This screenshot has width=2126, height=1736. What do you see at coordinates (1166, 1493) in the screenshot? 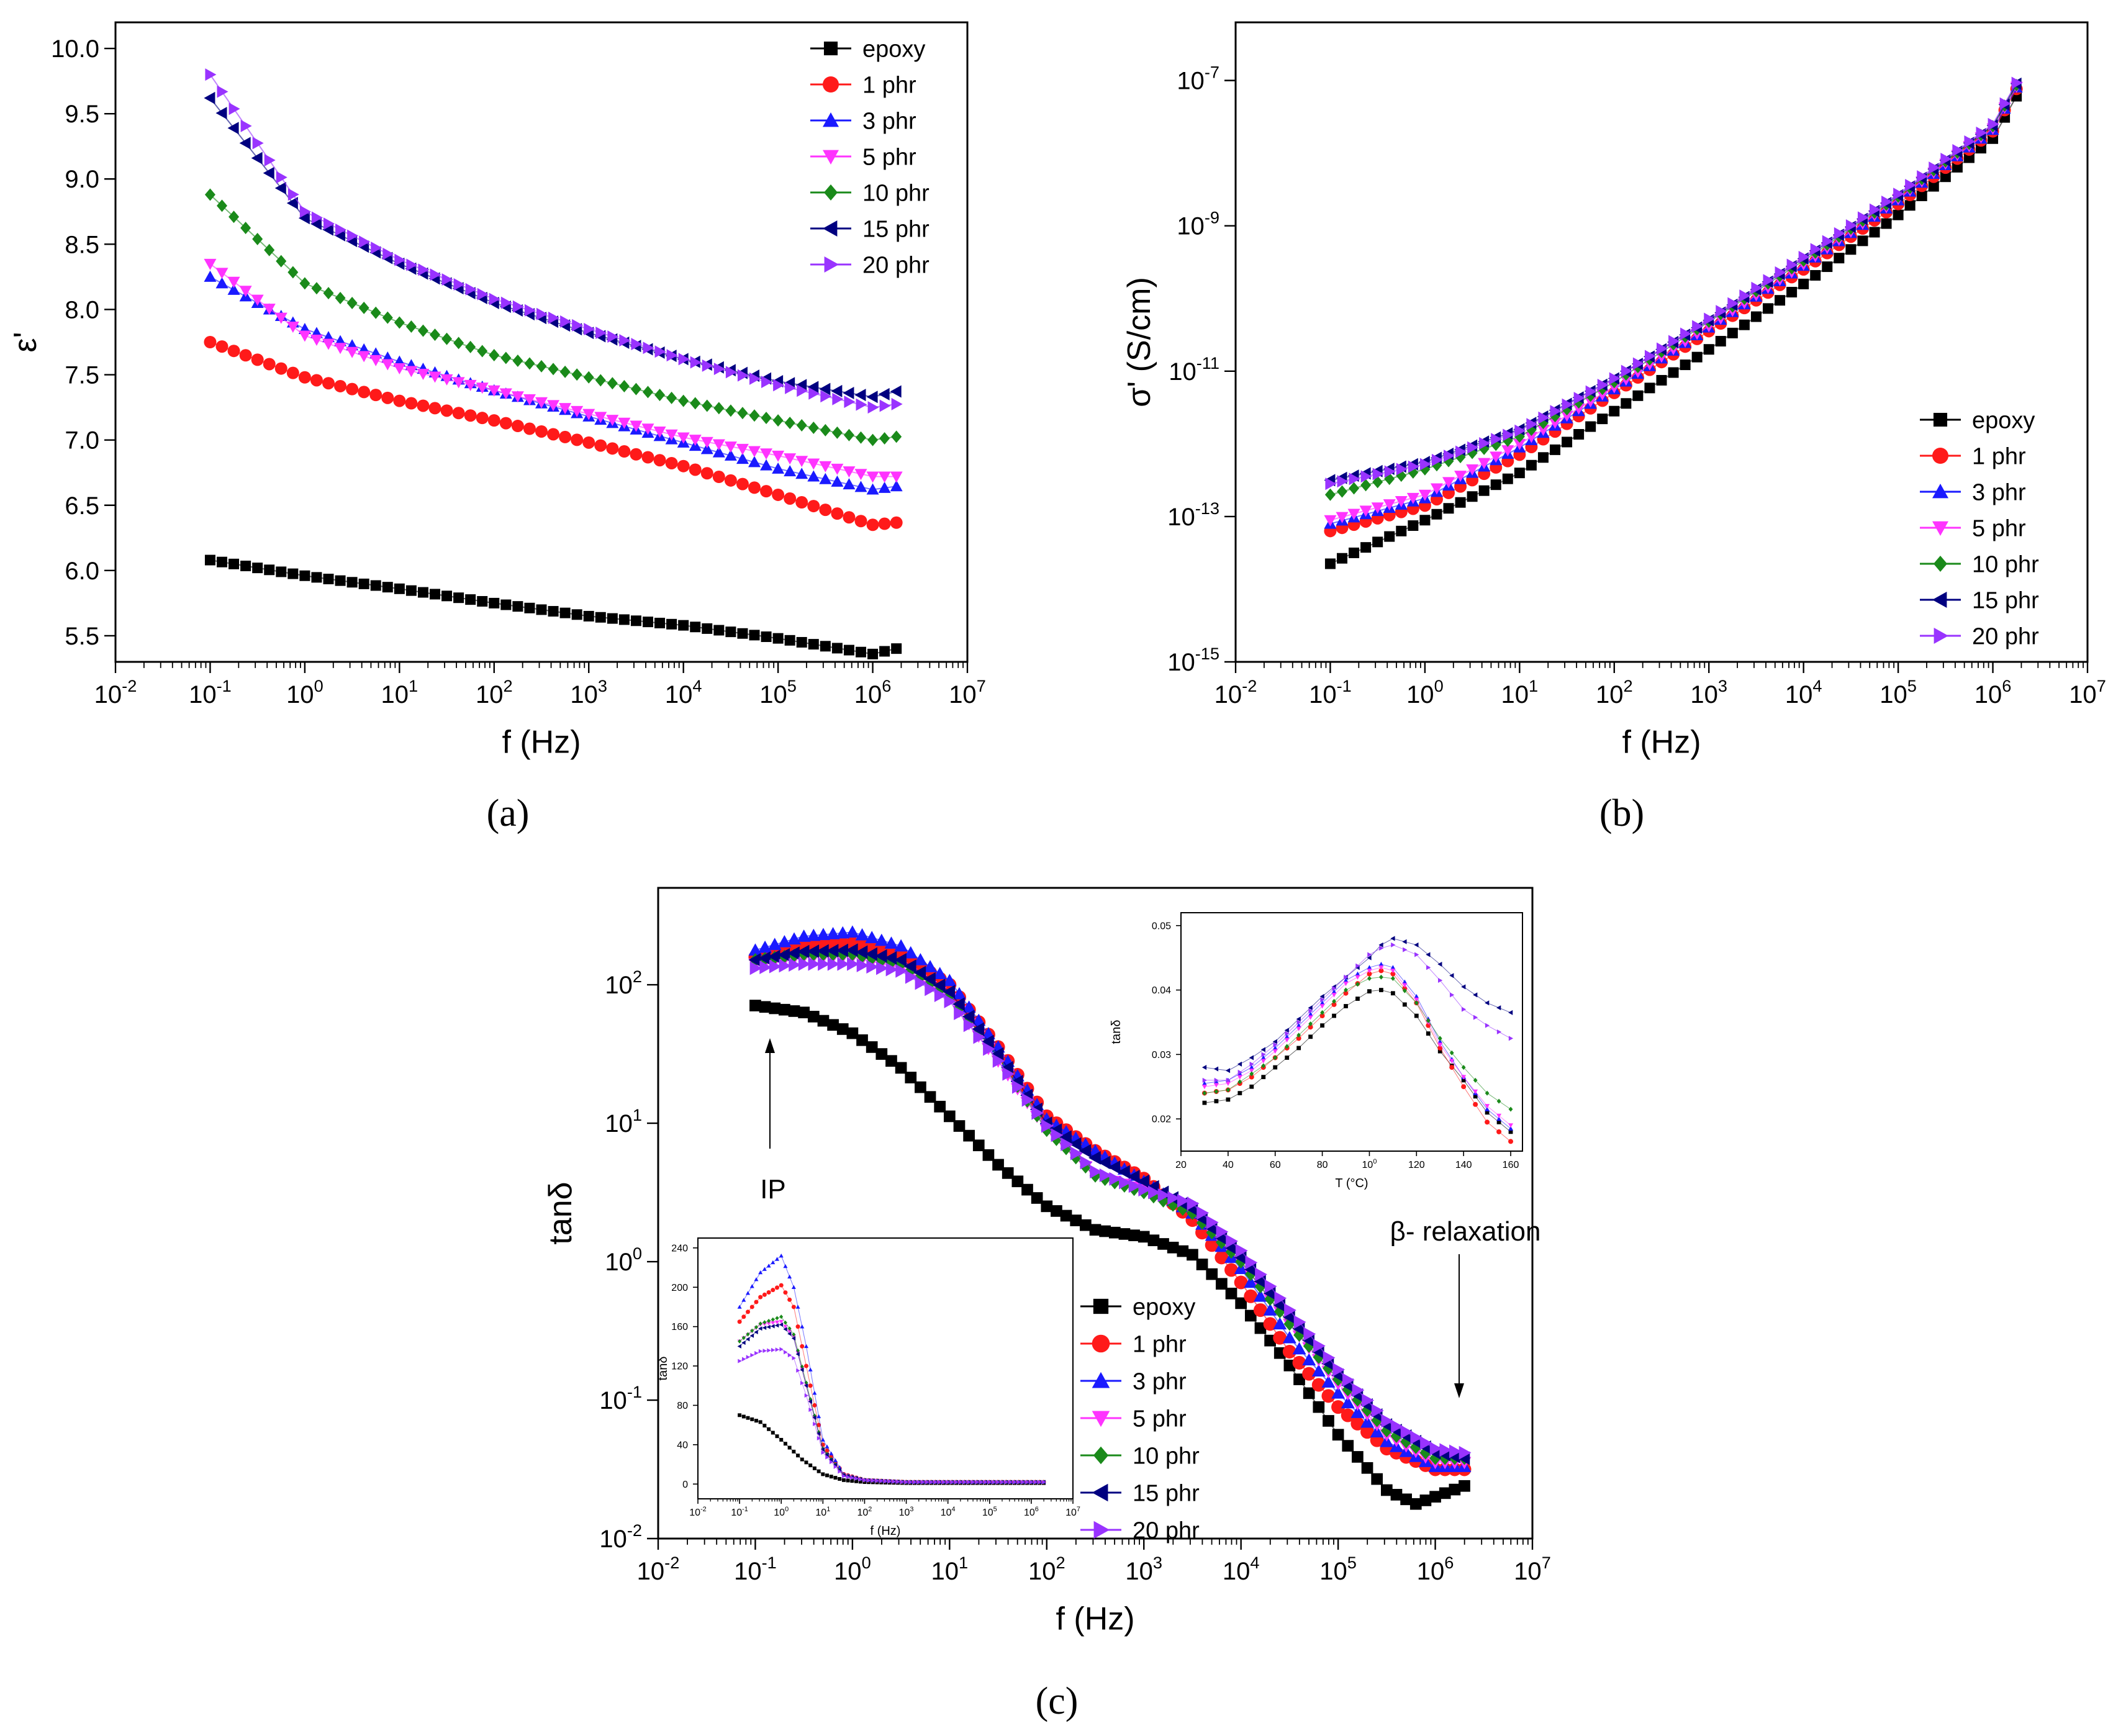
I see `legend-label: 15 phr` at bounding box center [1166, 1493].